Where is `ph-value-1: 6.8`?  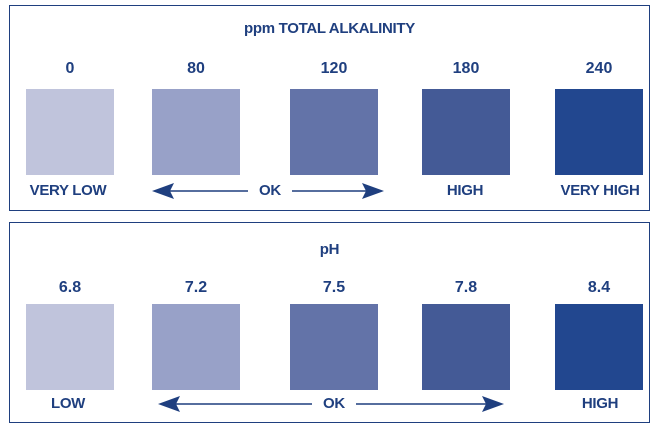 ph-value-1: 6.8 is located at coordinates (70, 287).